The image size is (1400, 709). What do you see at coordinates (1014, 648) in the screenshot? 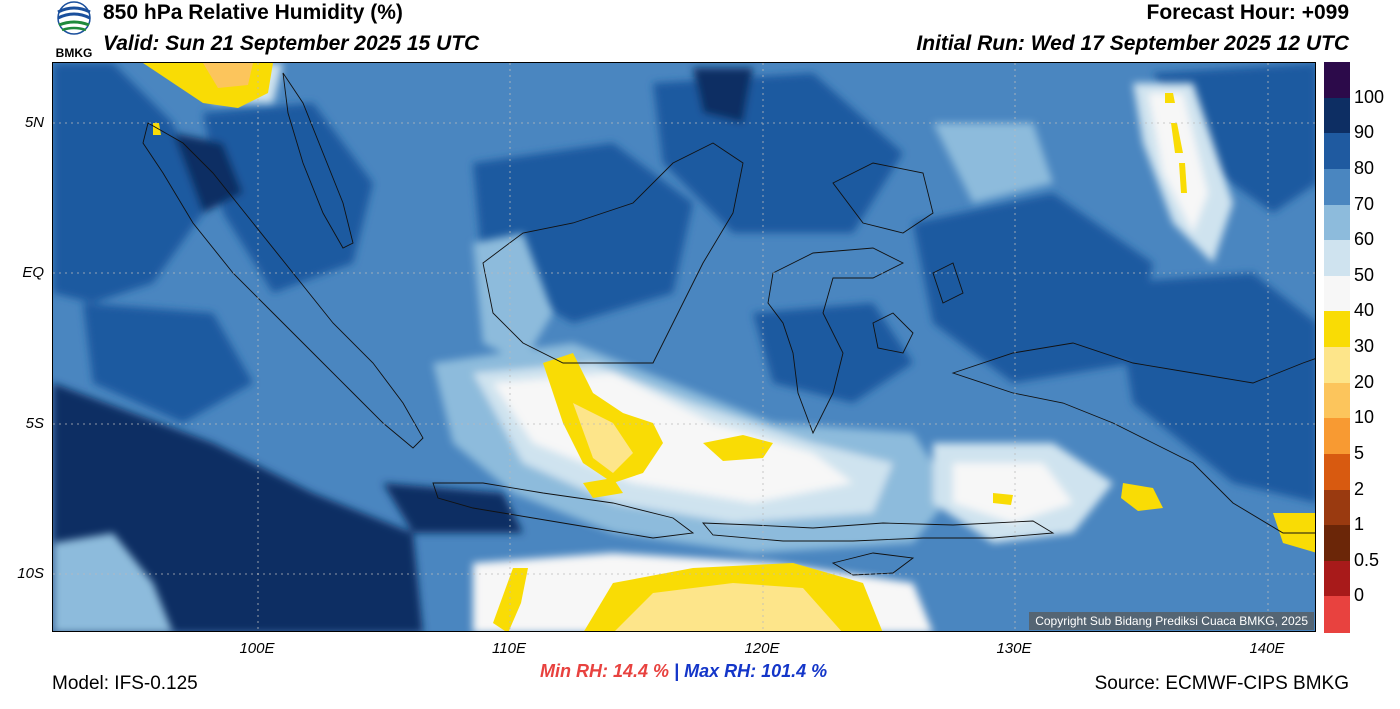
I see `lon-label-130e: 130E` at bounding box center [1014, 648].